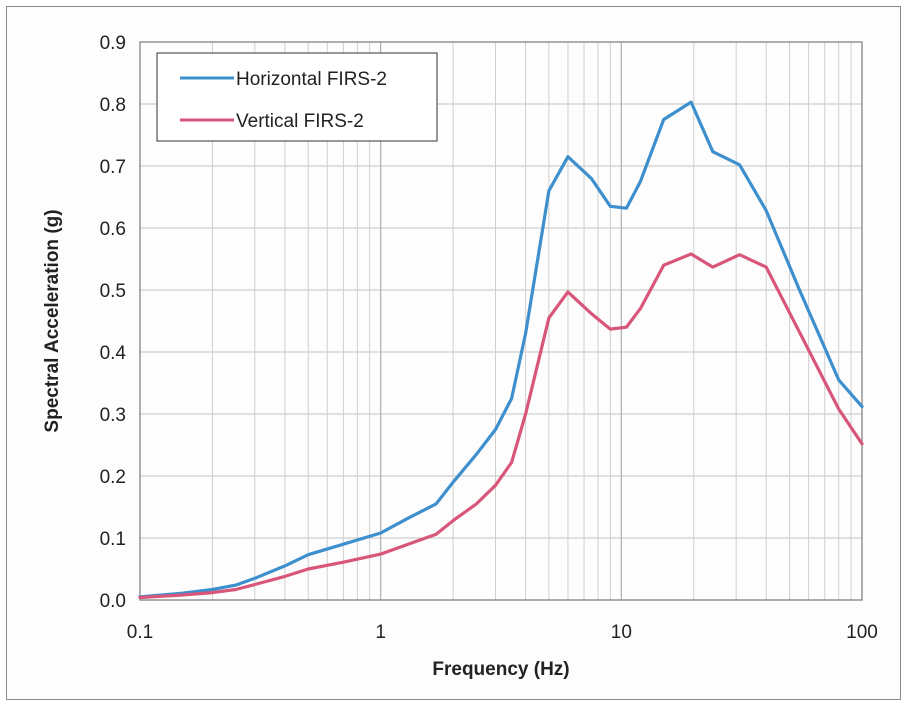 The height and width of the screenshot is (707, 909). Describe the element at coordinates (113, 229) in the screenshot. I see `y-tick-label: 0.6` at that location.